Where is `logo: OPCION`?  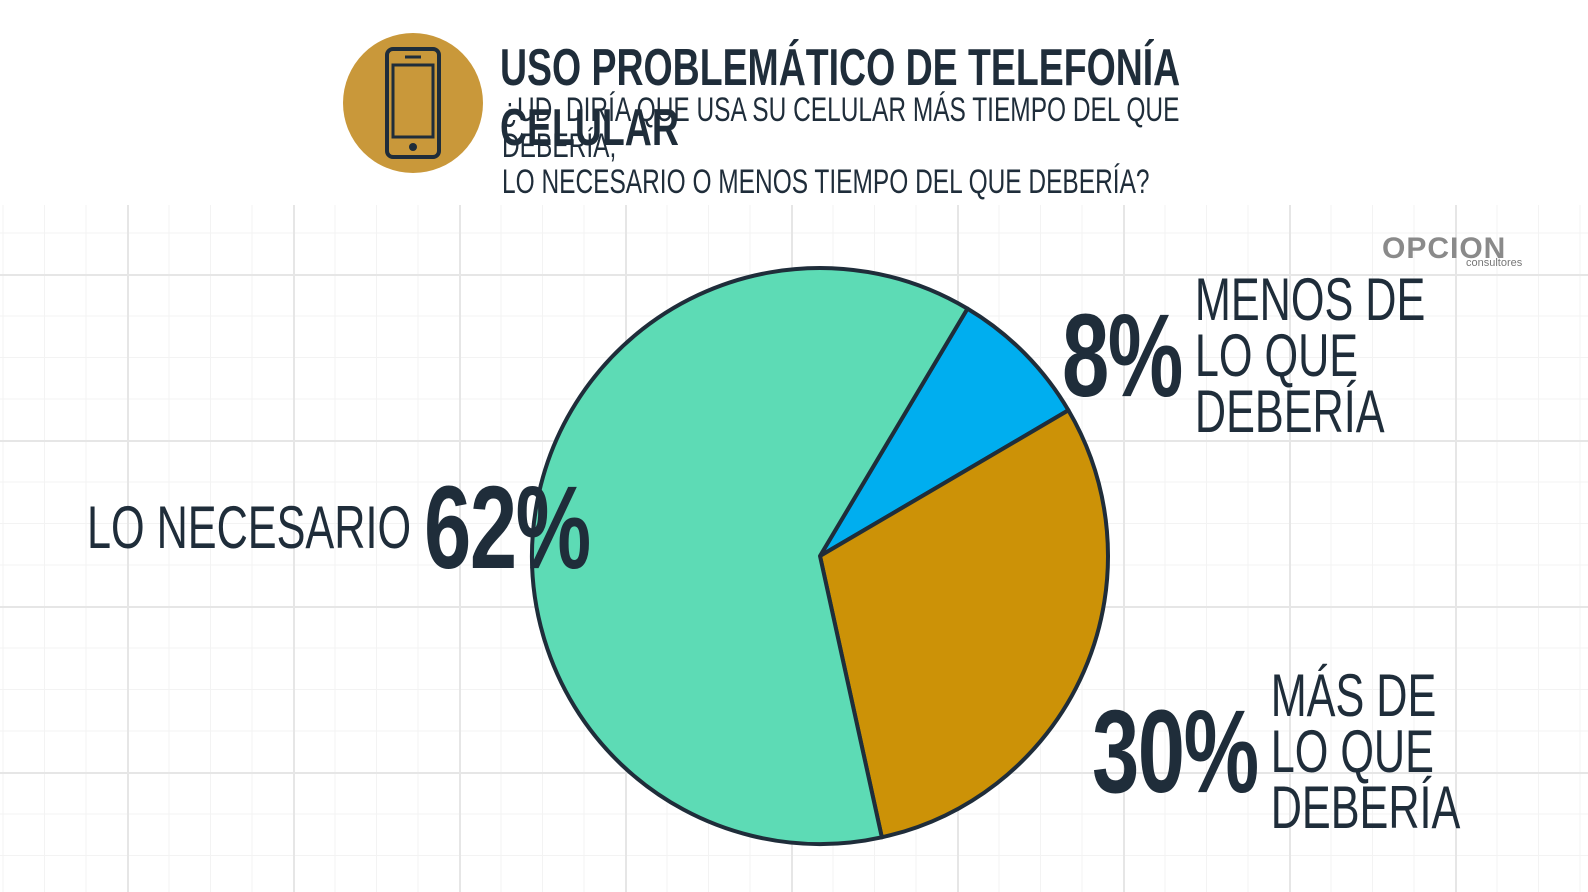
logo: OPCION is located at coordinates (1444, 248).